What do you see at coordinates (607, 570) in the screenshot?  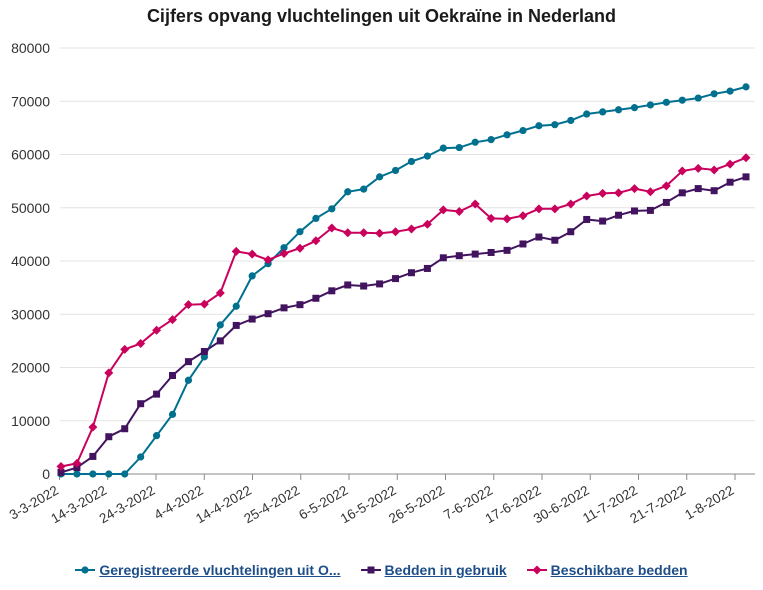 I see `legend-item-3: Beschikbare bedden` at bounding box center [607, 570].